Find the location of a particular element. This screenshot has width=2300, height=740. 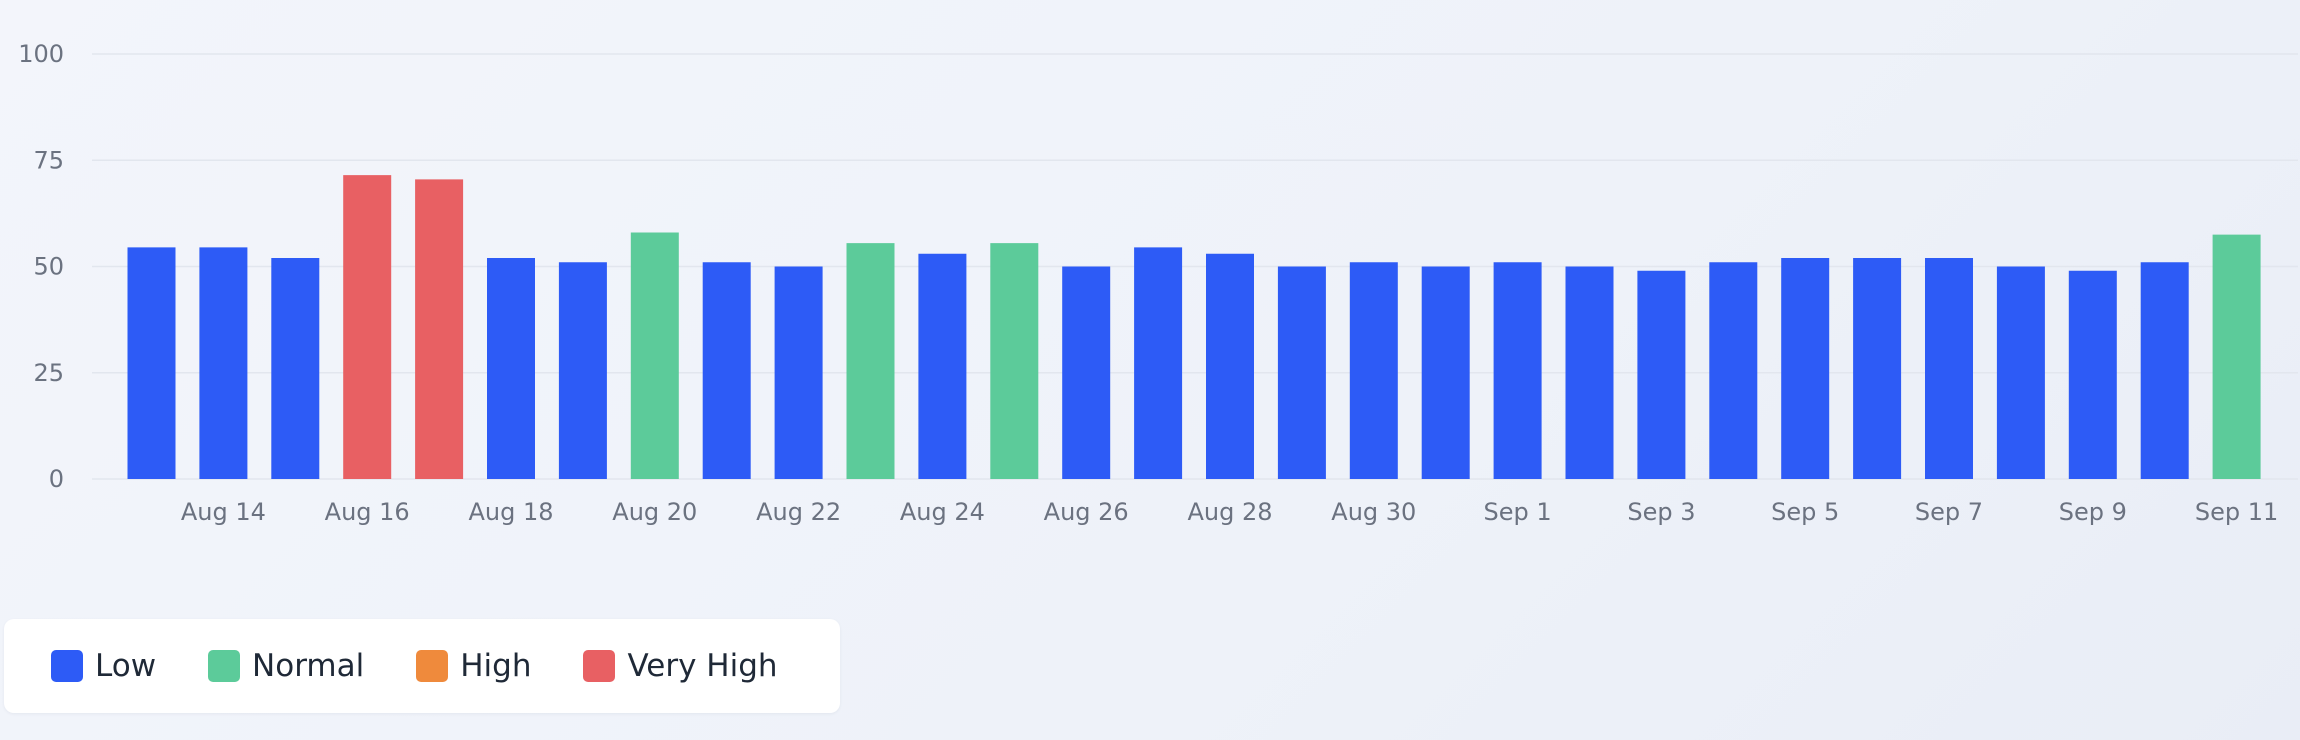

legend-swatch-very-high is located at coordinates (599, 666).